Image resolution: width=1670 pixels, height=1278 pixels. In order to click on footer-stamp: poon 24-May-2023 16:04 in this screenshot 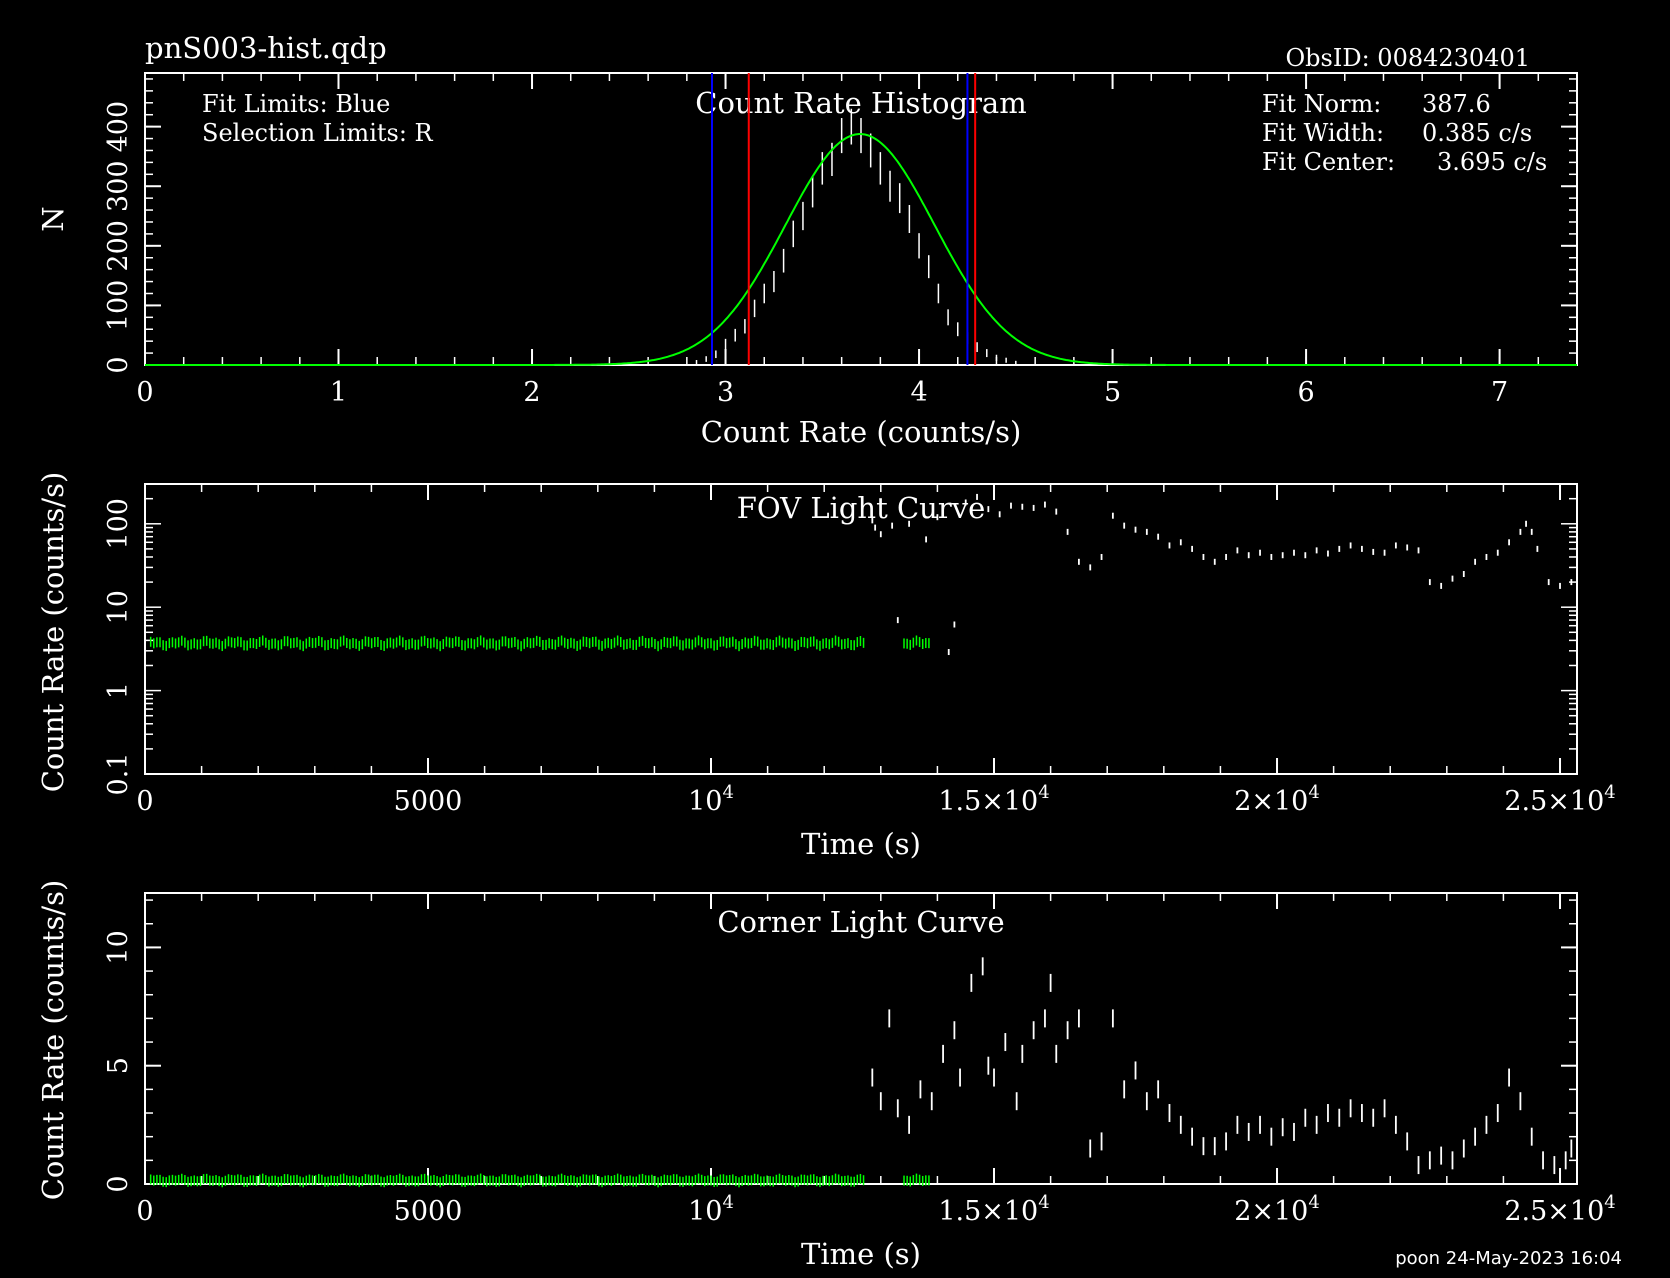, I will do `click(1508, 1258)`.